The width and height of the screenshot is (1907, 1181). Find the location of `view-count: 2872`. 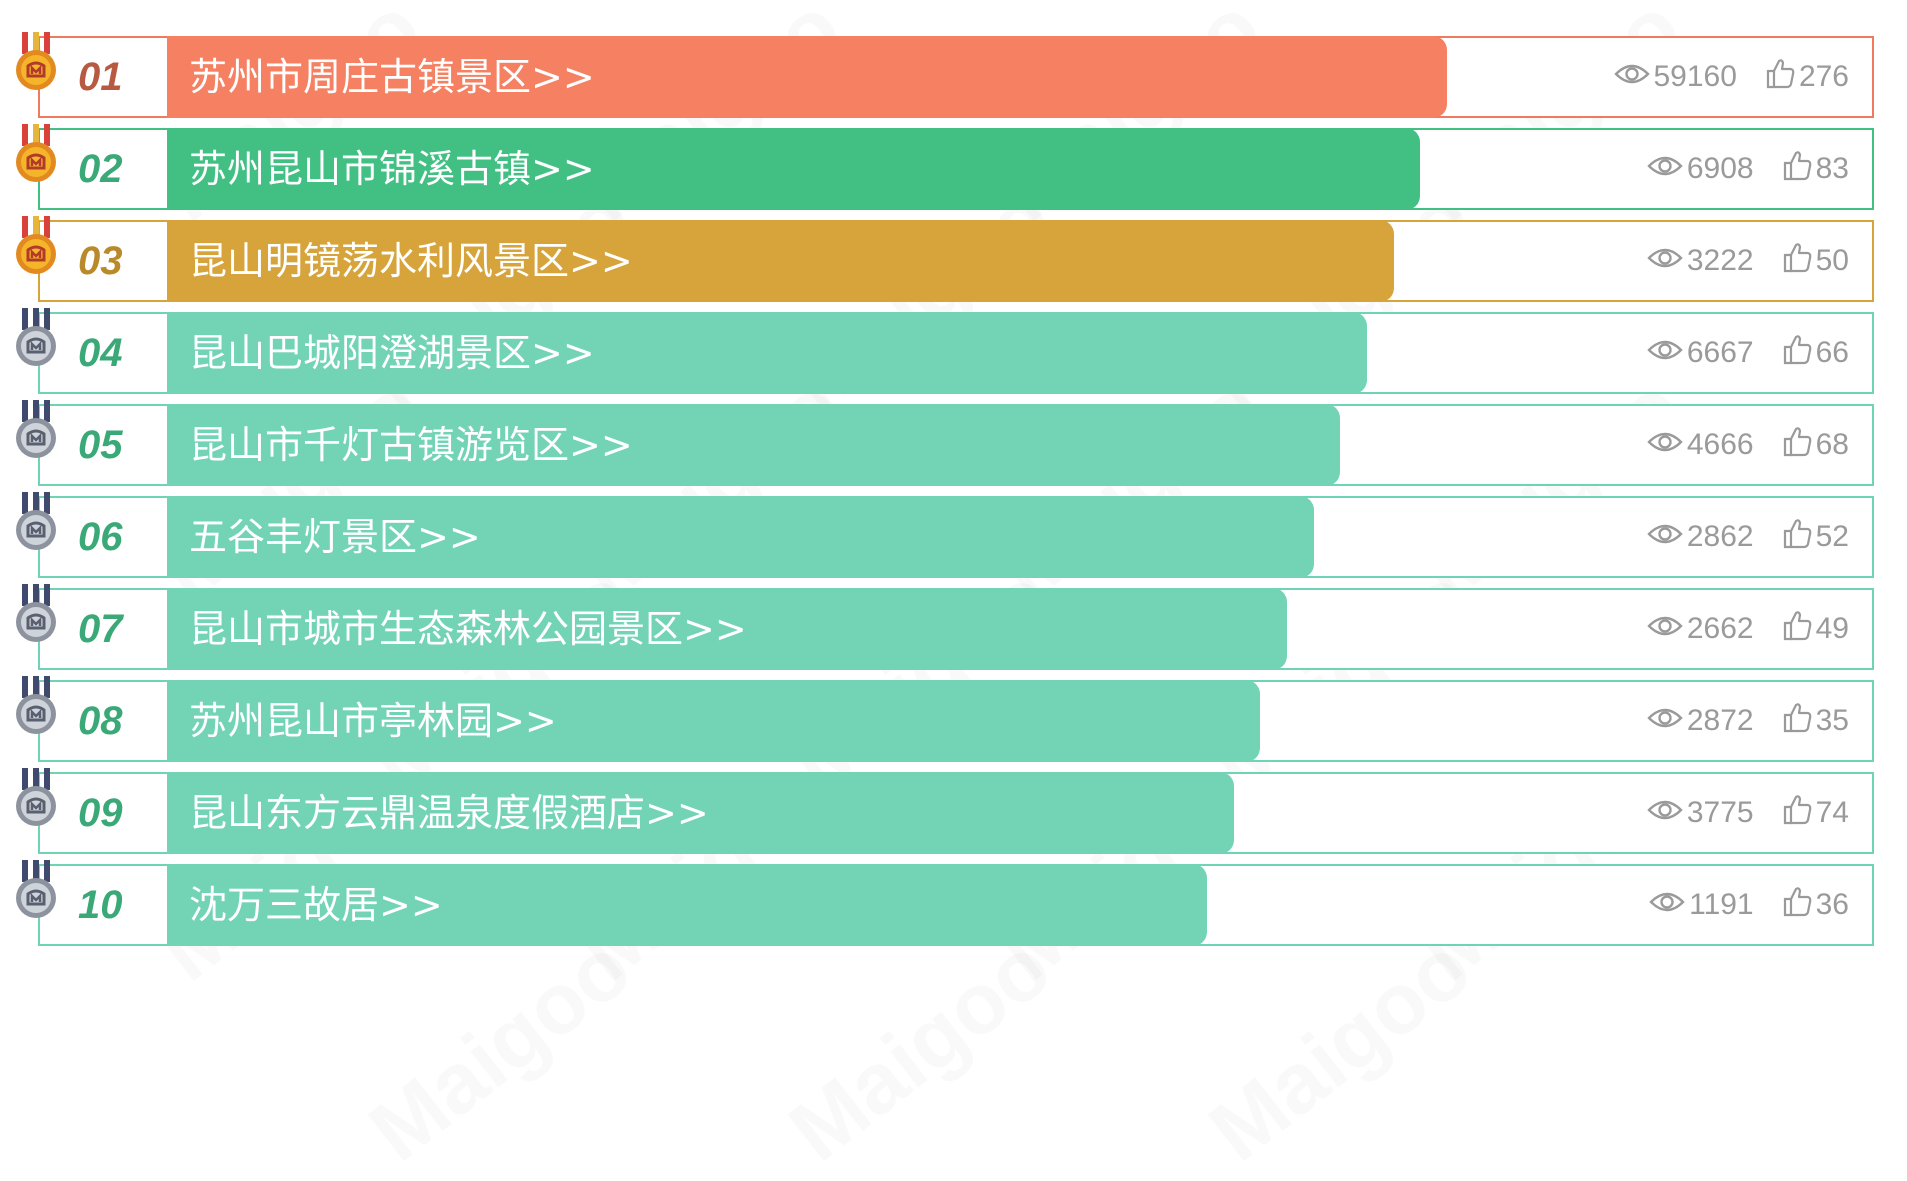

view-count: 2872 is located at coordinates (1720, 720).